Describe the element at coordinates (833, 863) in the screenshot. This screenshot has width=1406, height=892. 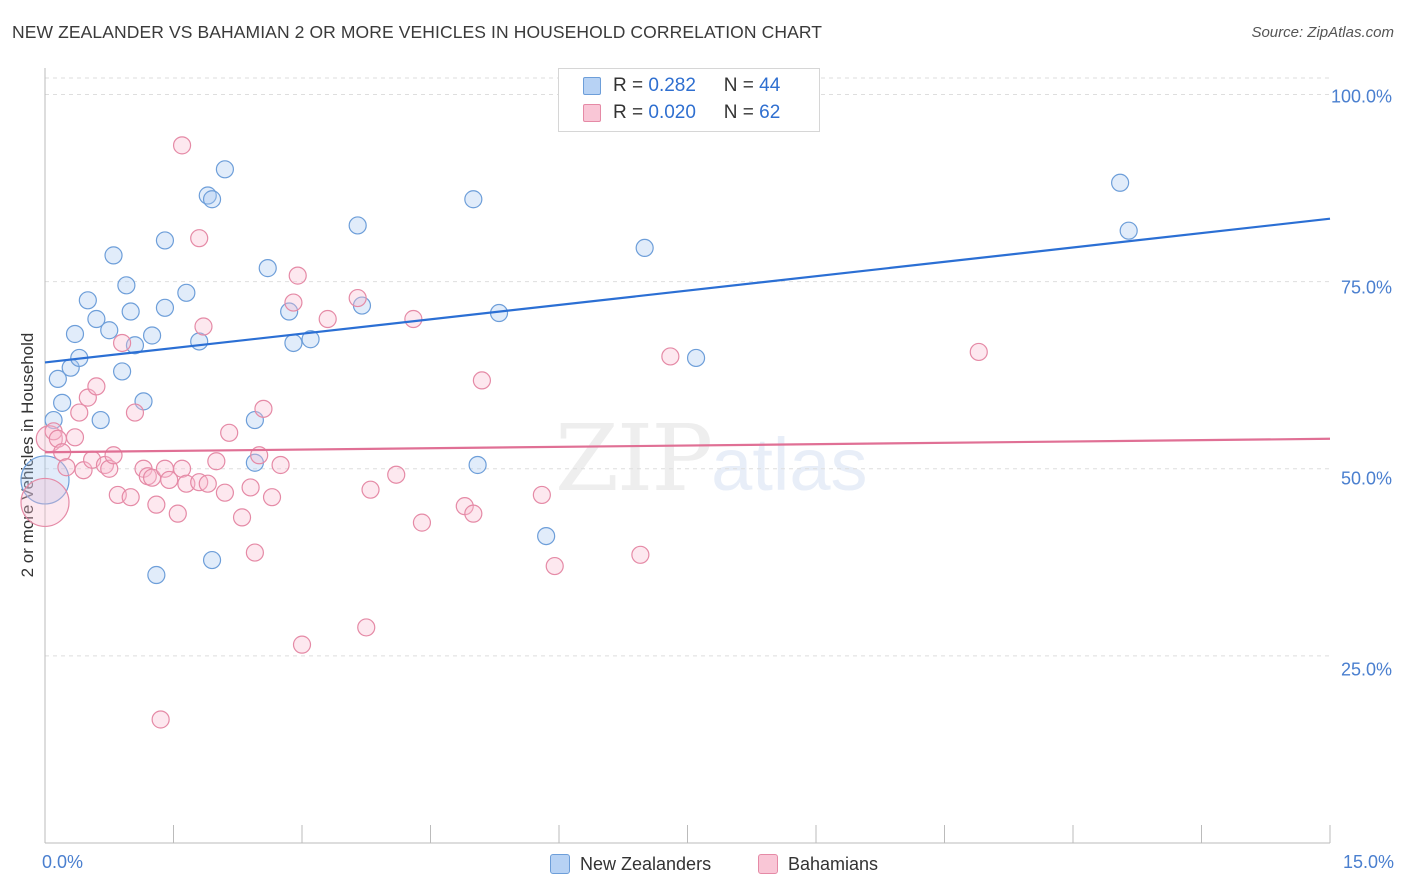
I see `series-legend-label: Bahamians` at that location.